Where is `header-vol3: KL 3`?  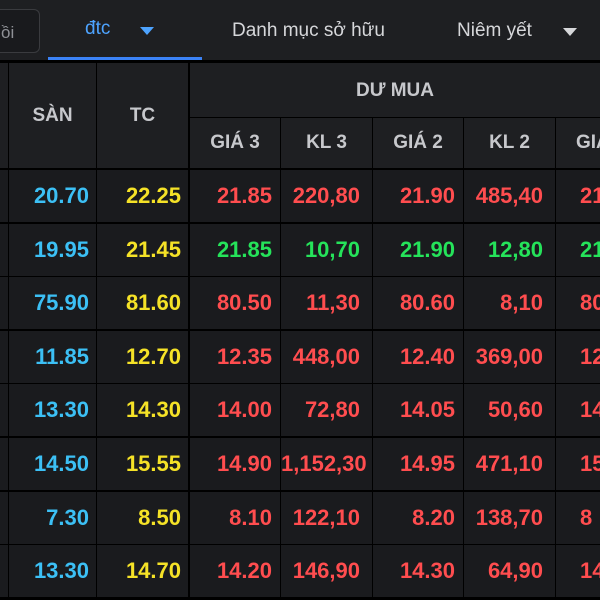 header-vol3: KL 3 is located at coordinates (326, 143).